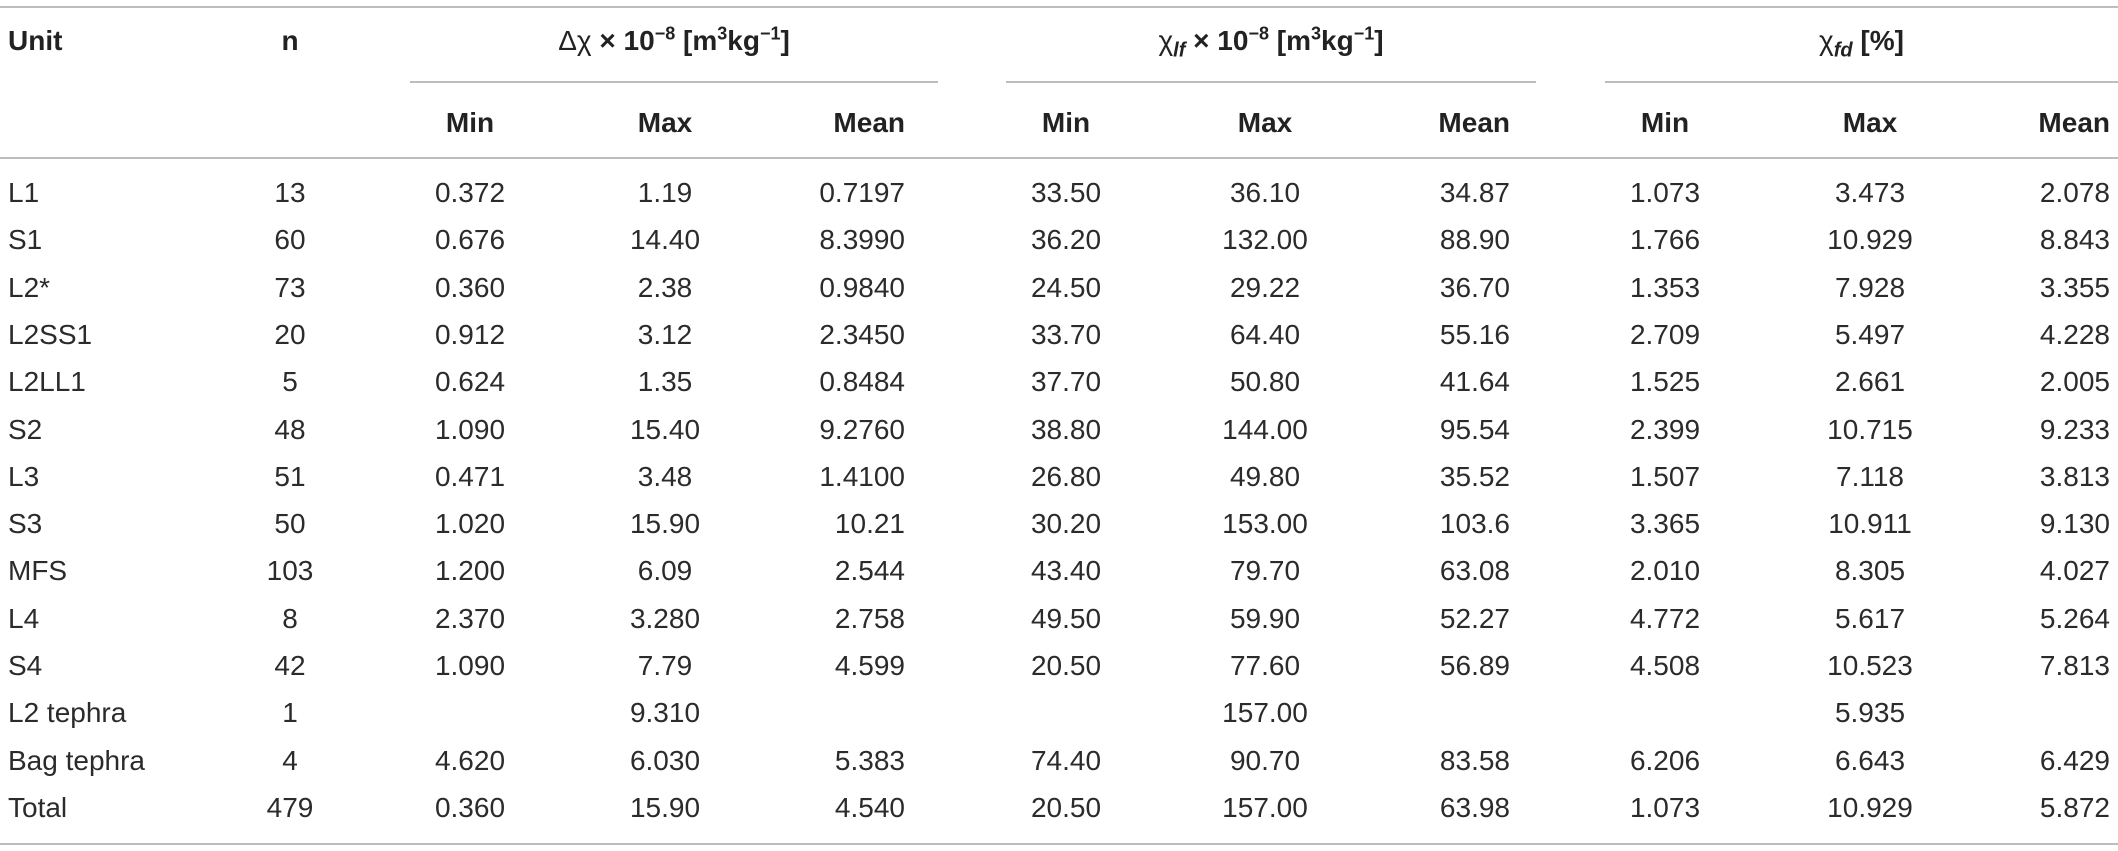 This screenshot has width=2118, height=851. I want to click on value-cell: 6.206, so click(1665, 760).